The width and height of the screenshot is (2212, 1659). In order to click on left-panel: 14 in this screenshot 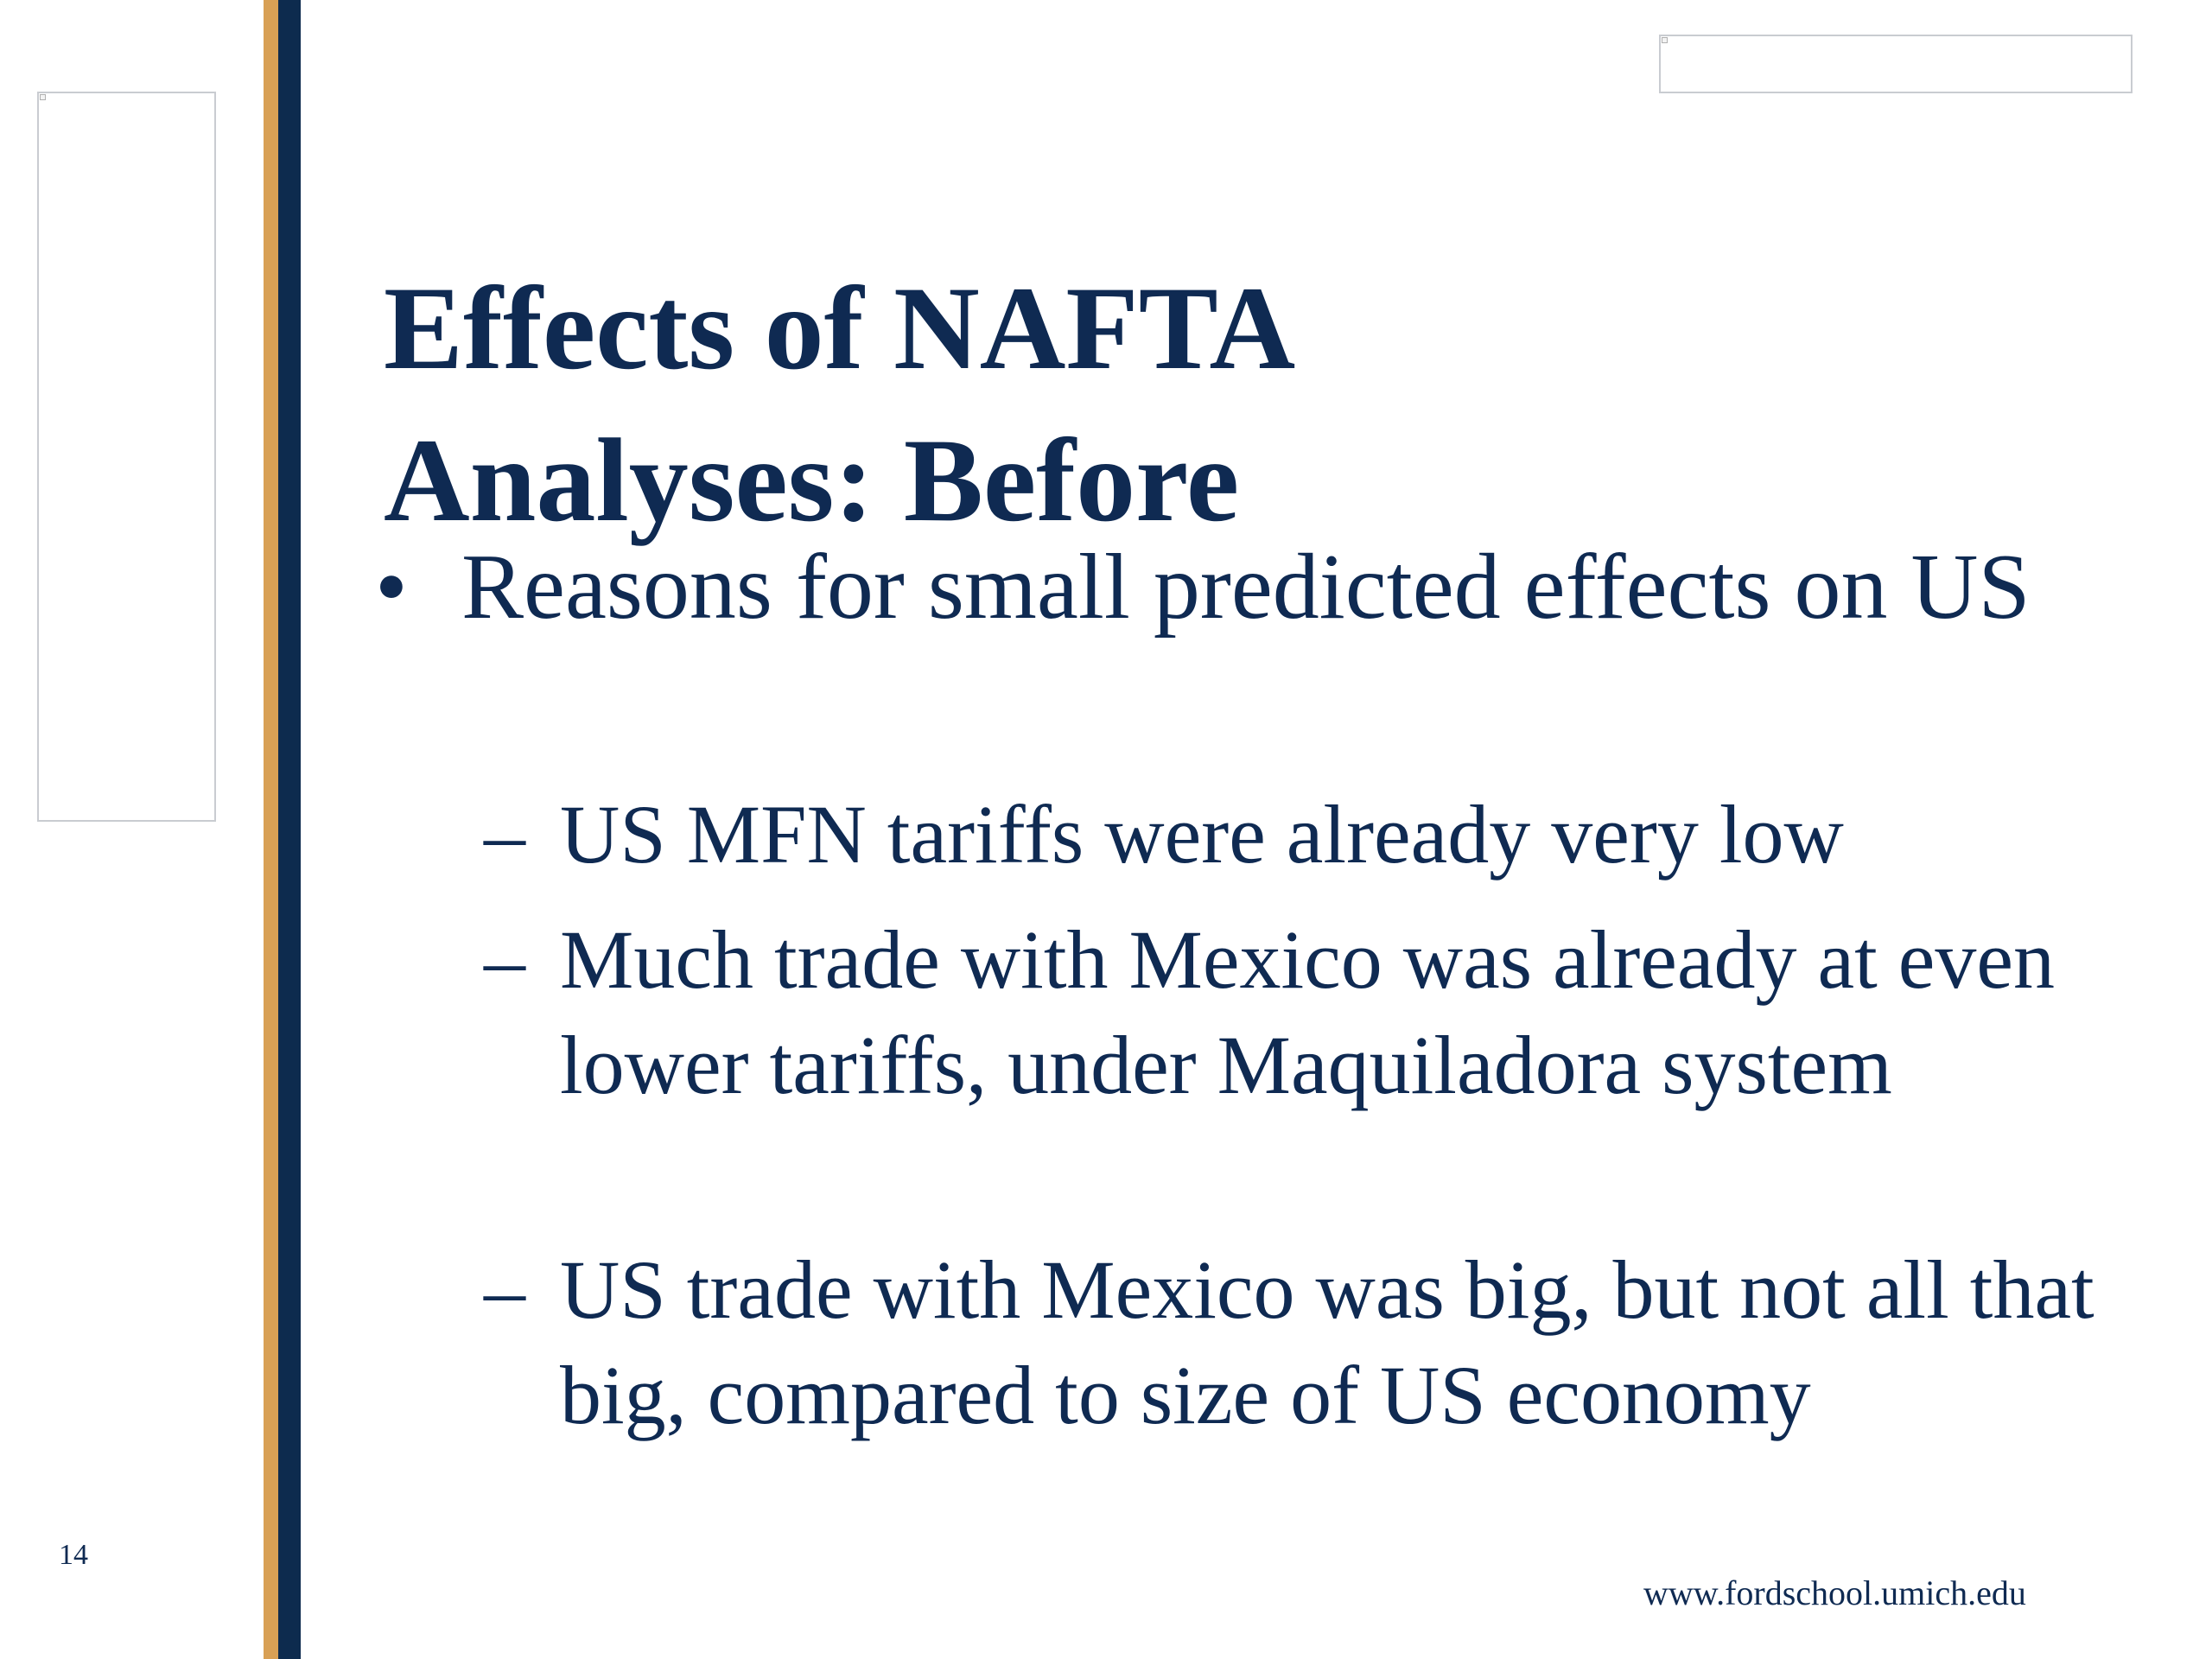, I will do `click(132, 829)`.